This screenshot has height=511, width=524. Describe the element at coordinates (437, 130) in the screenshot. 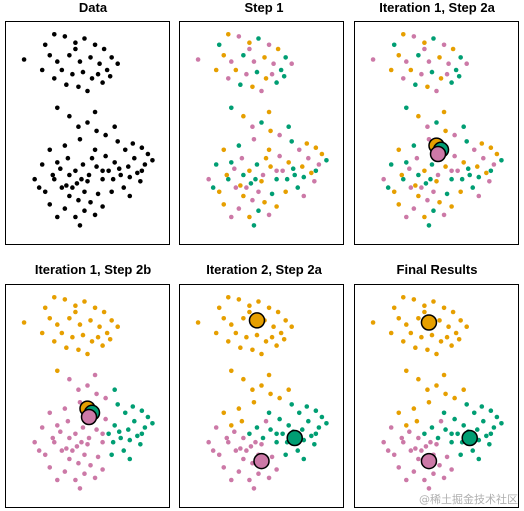

I see `scatter-svg` at that location.